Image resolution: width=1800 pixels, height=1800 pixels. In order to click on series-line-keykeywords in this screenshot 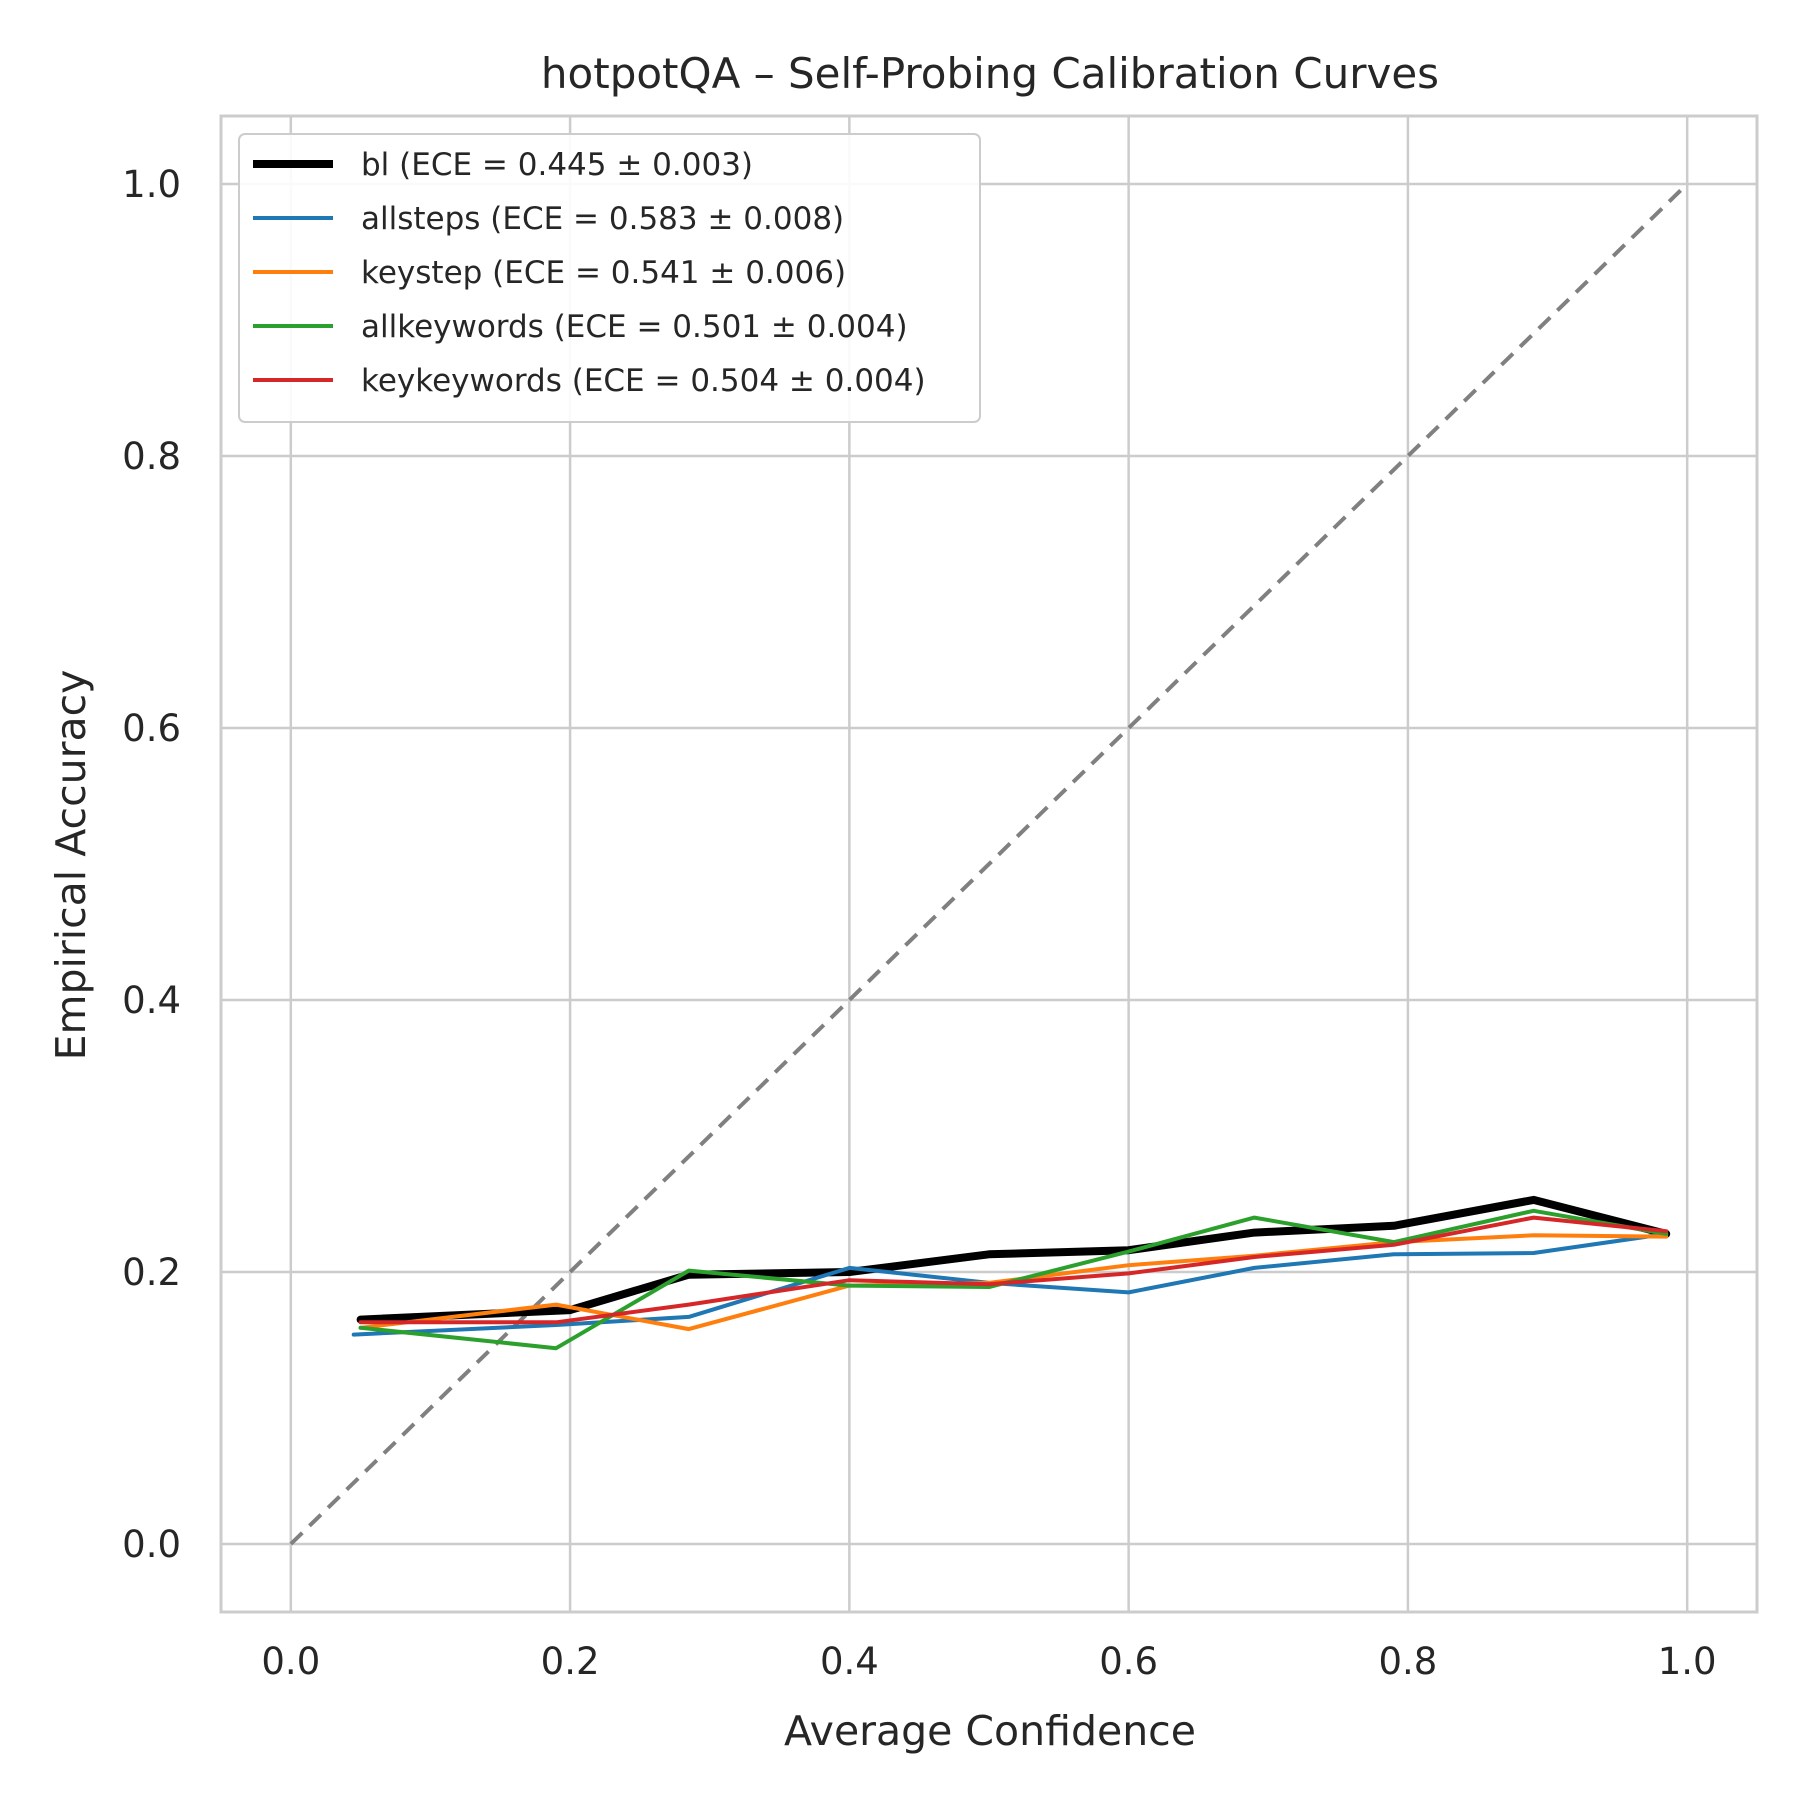, I will do `click(1013, 1270)`.